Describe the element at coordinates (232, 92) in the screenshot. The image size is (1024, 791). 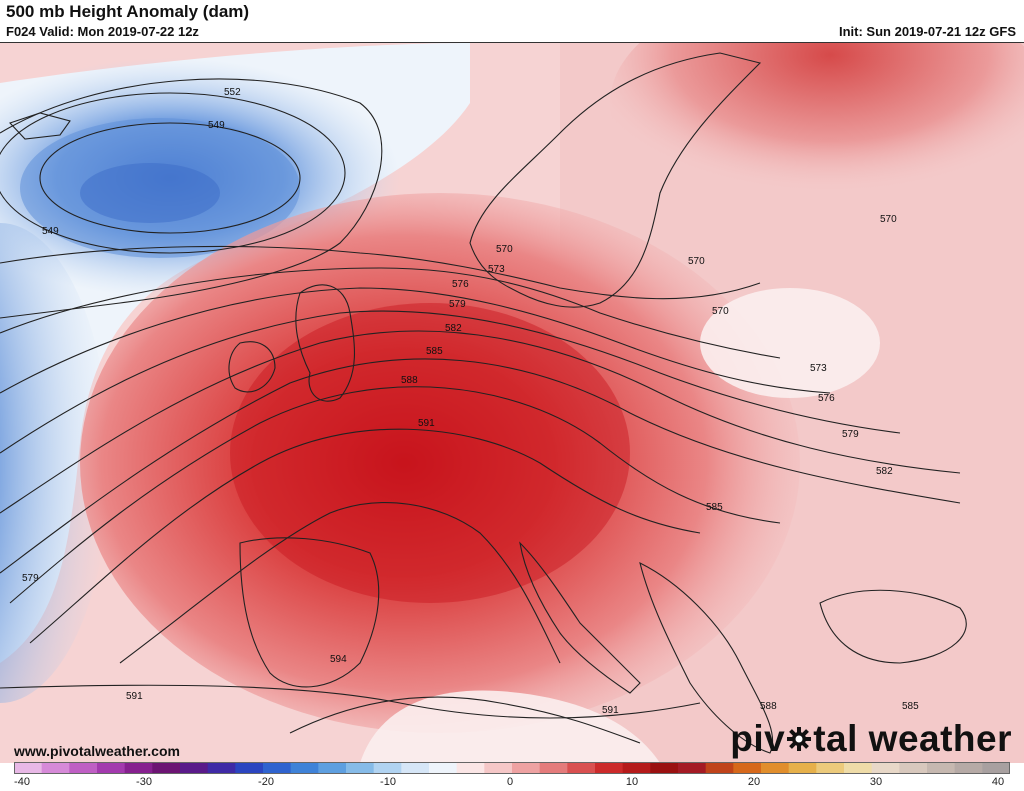
I see `contour-label: 552` at that location.